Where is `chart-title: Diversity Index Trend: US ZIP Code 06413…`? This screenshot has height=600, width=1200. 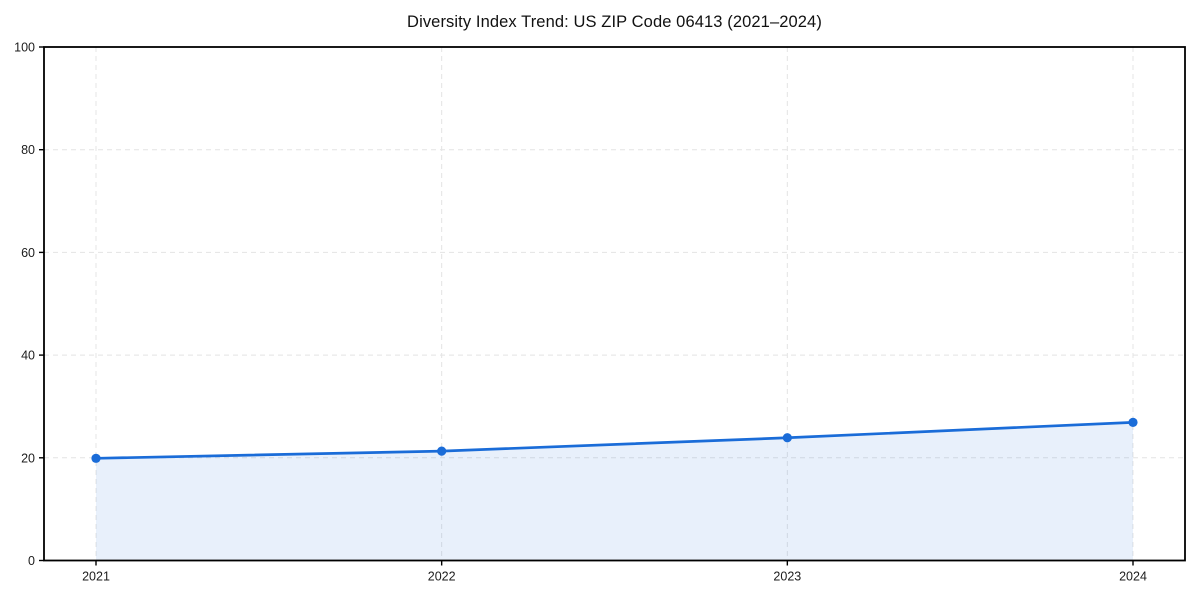
chart-title: Diversity Index Trend: US ZIP Code 06413… is located at coordinates (614, 22).